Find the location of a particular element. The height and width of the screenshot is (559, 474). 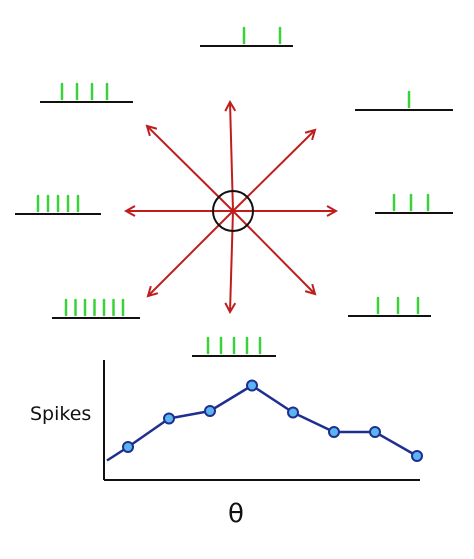

arrow-down is located at coordinates (231, 261).